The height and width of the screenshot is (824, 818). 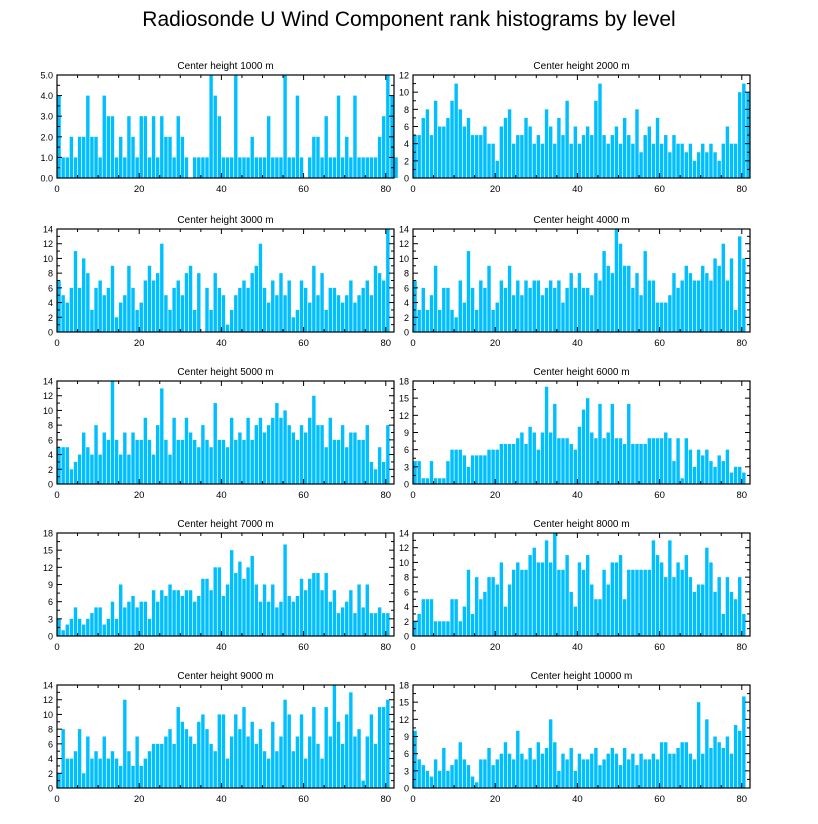 What do you see at coordinates (659, 799) in the screenshot?
I see `x-tick-label: 60` at bounding box center [659, 799].